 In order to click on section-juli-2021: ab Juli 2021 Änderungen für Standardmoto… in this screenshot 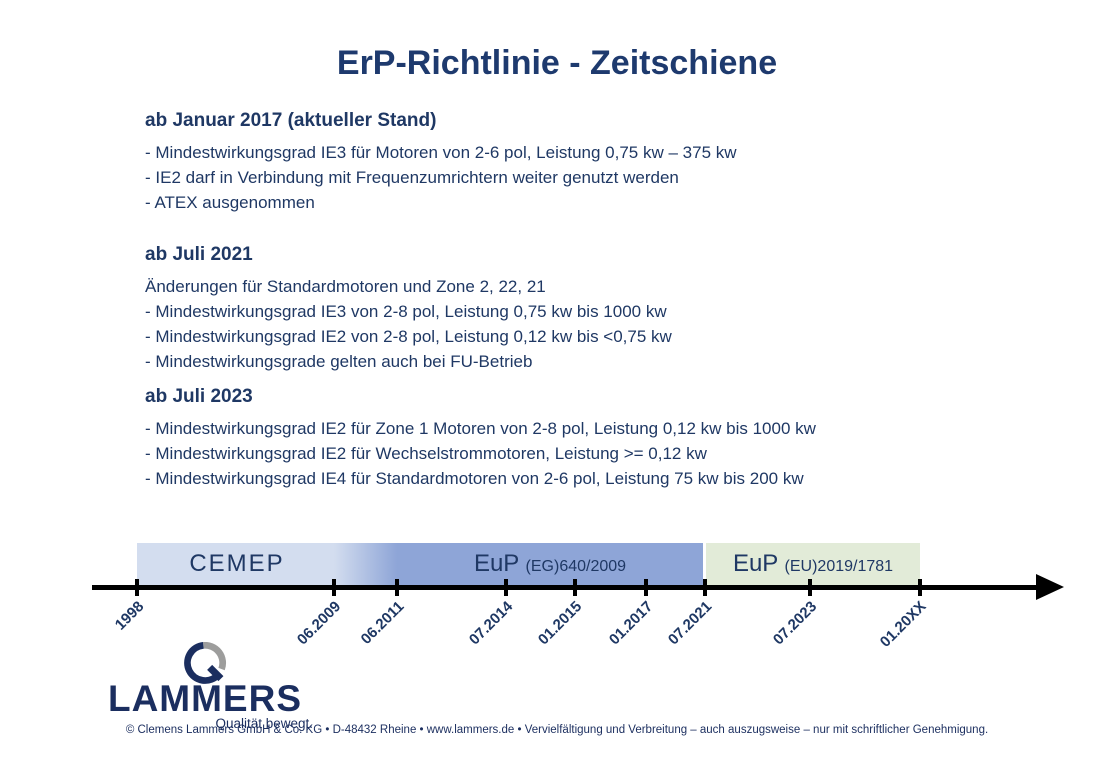, I will do `click(575, 307)`.